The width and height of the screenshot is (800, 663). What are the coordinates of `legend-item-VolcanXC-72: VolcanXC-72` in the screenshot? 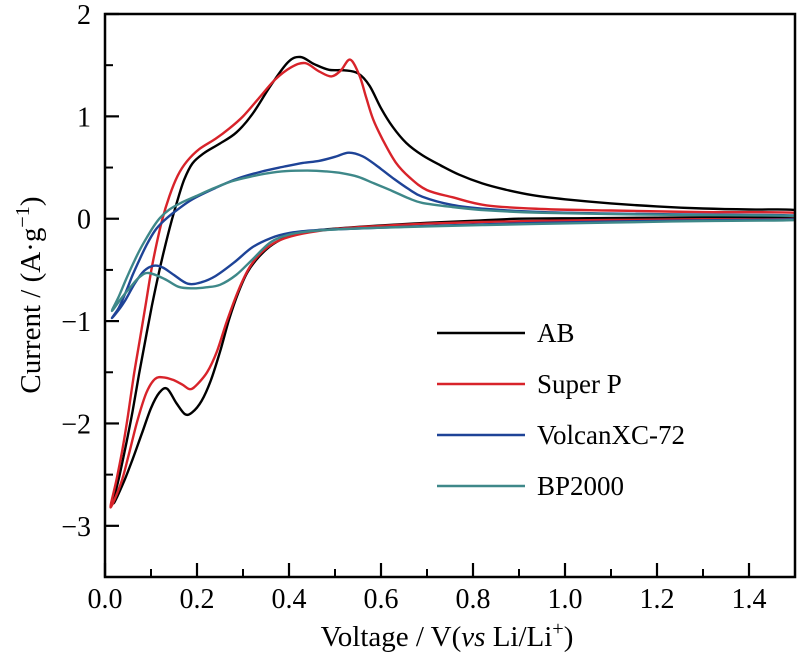 It's located at (561, 435).